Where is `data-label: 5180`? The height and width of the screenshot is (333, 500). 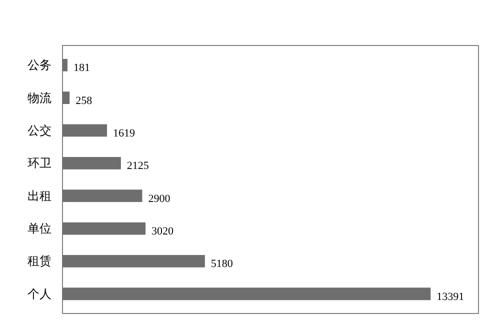
data-label: 5180 is located at coordinates (222, 264).